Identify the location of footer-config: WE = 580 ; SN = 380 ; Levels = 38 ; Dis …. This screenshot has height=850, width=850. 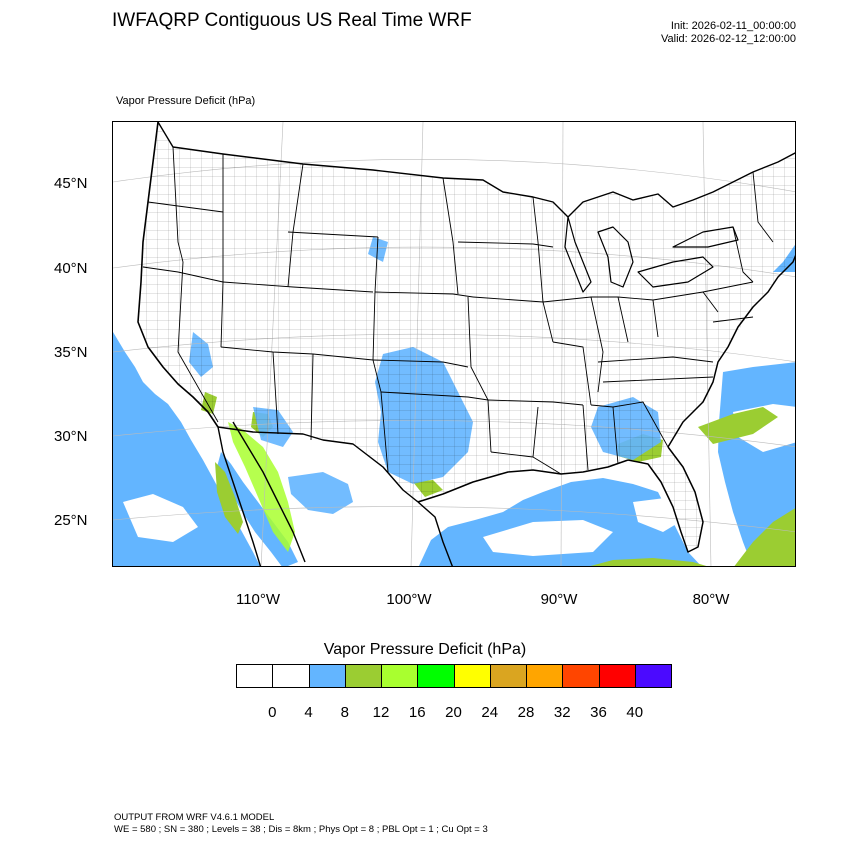
(301, 829).